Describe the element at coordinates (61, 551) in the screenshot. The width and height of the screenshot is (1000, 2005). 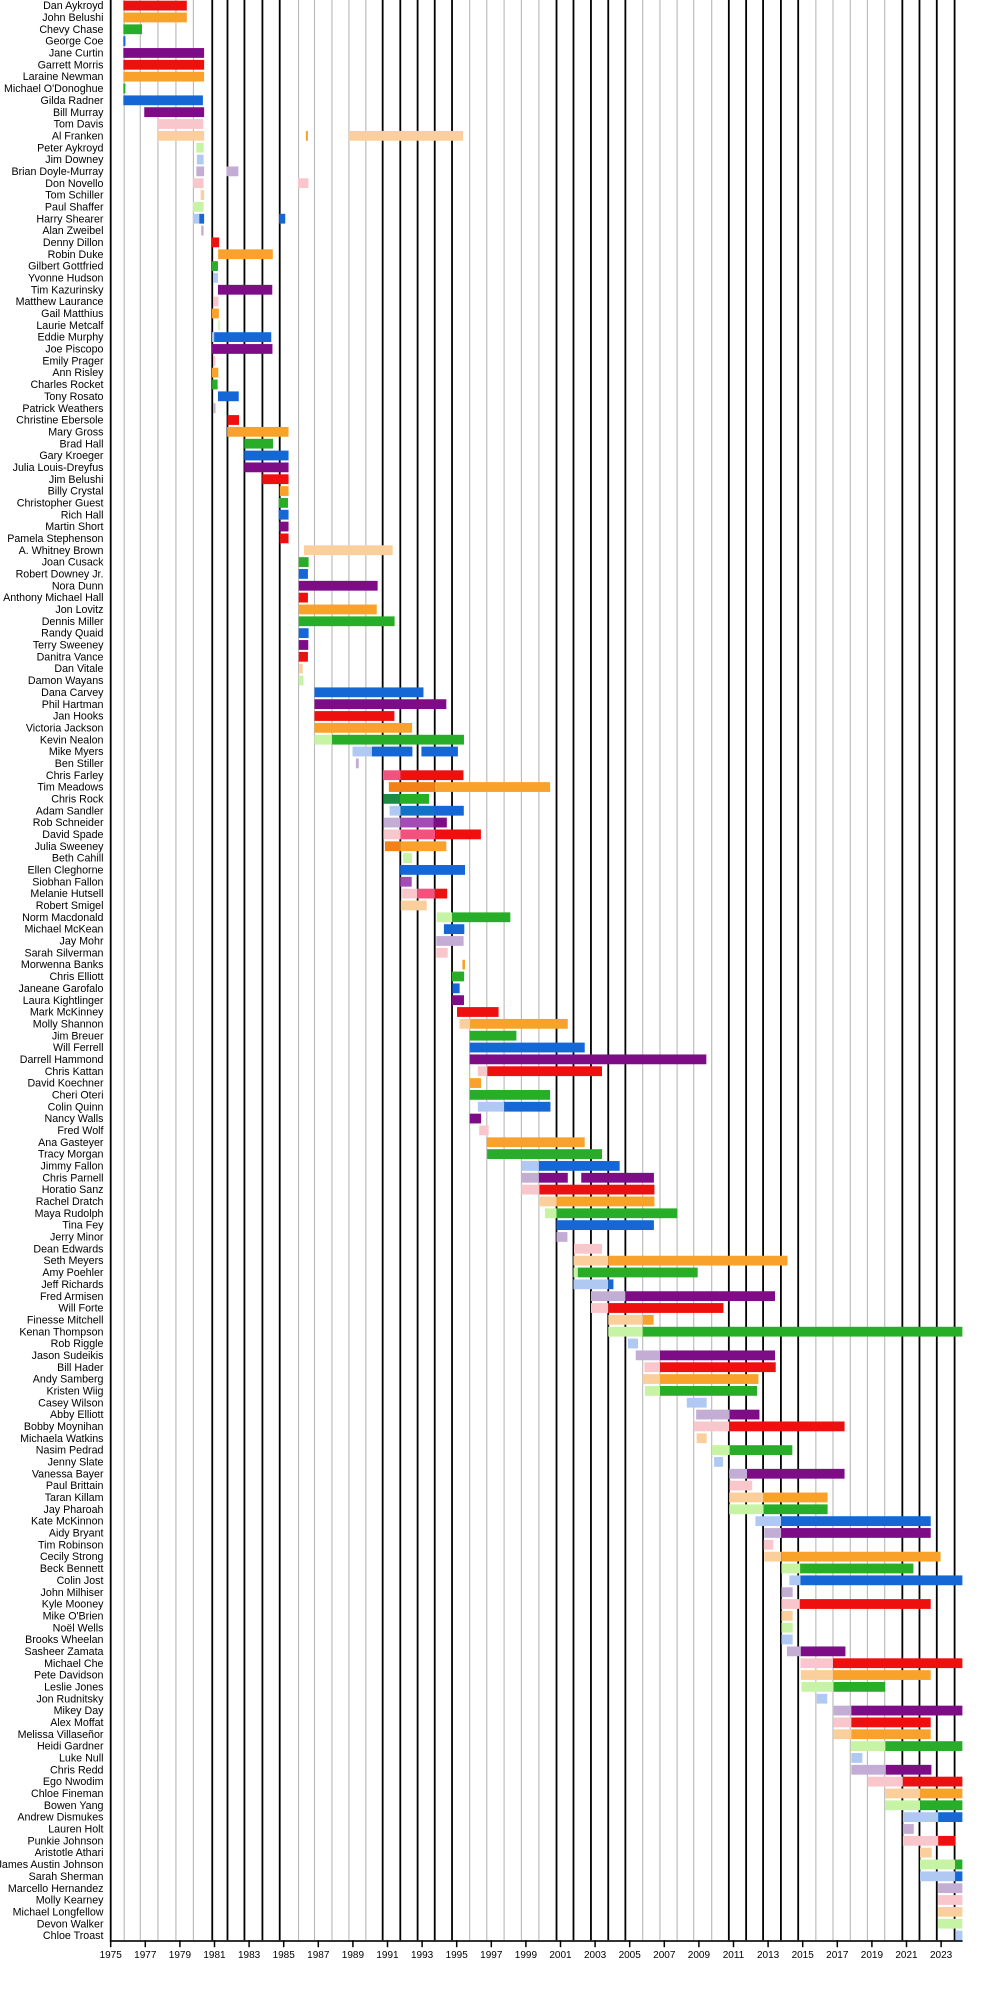
I see `svg-text: A. Whitney Brown` at that location.